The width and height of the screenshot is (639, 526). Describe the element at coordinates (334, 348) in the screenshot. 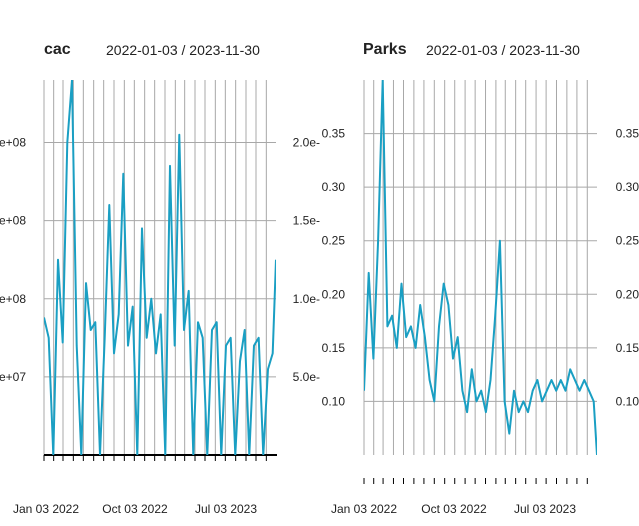

I see `y-tick-label-left: 0.15` at that location.